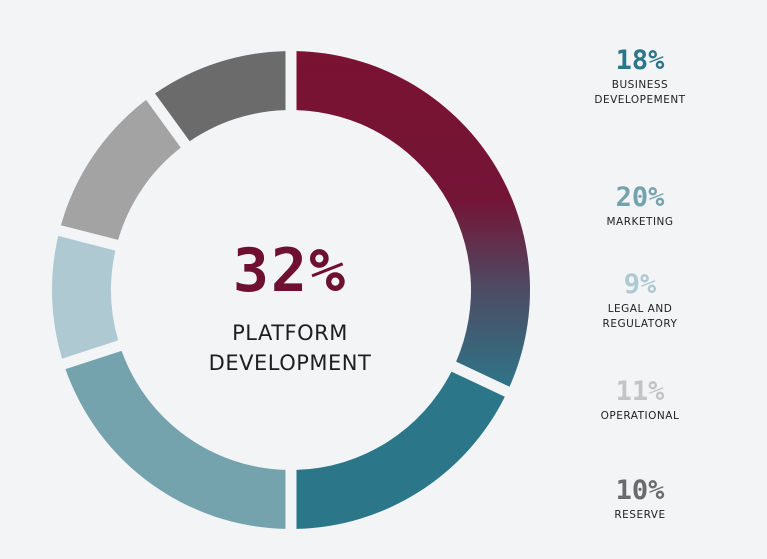  Describe the element at coordinates (640, 301) in the screenshot. I see `legend-item-legal-regulatory: 9% LEGAL AND REGULATORY` at that location.